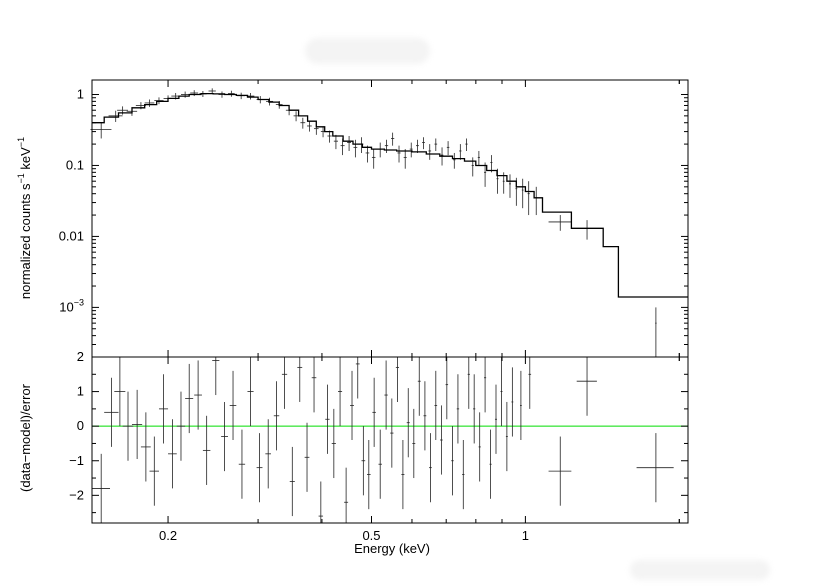 The image size is (830, 587). I want to click on tick-base: 0.1, so click(75, 164).